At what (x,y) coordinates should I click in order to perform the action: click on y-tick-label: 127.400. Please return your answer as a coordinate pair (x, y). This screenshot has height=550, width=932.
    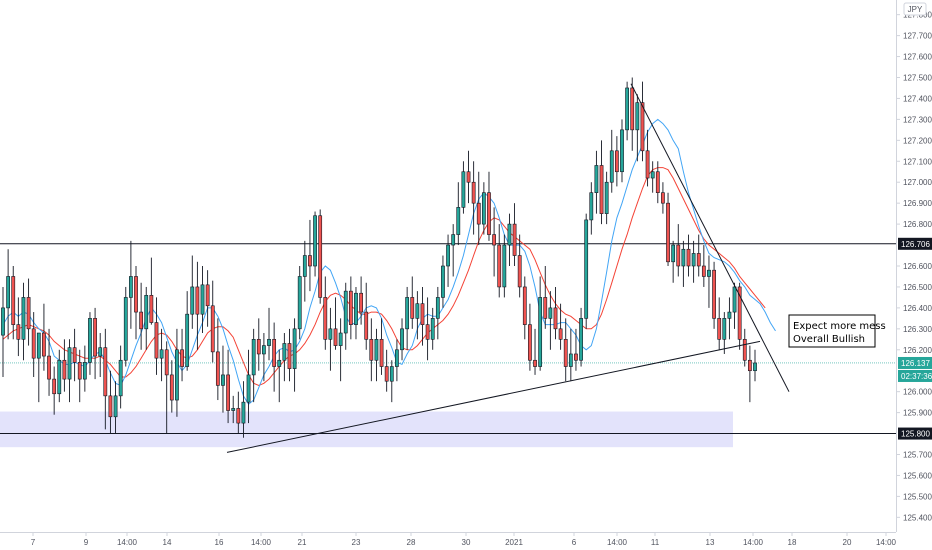
    Looking at the image, I should click on (917, 98).